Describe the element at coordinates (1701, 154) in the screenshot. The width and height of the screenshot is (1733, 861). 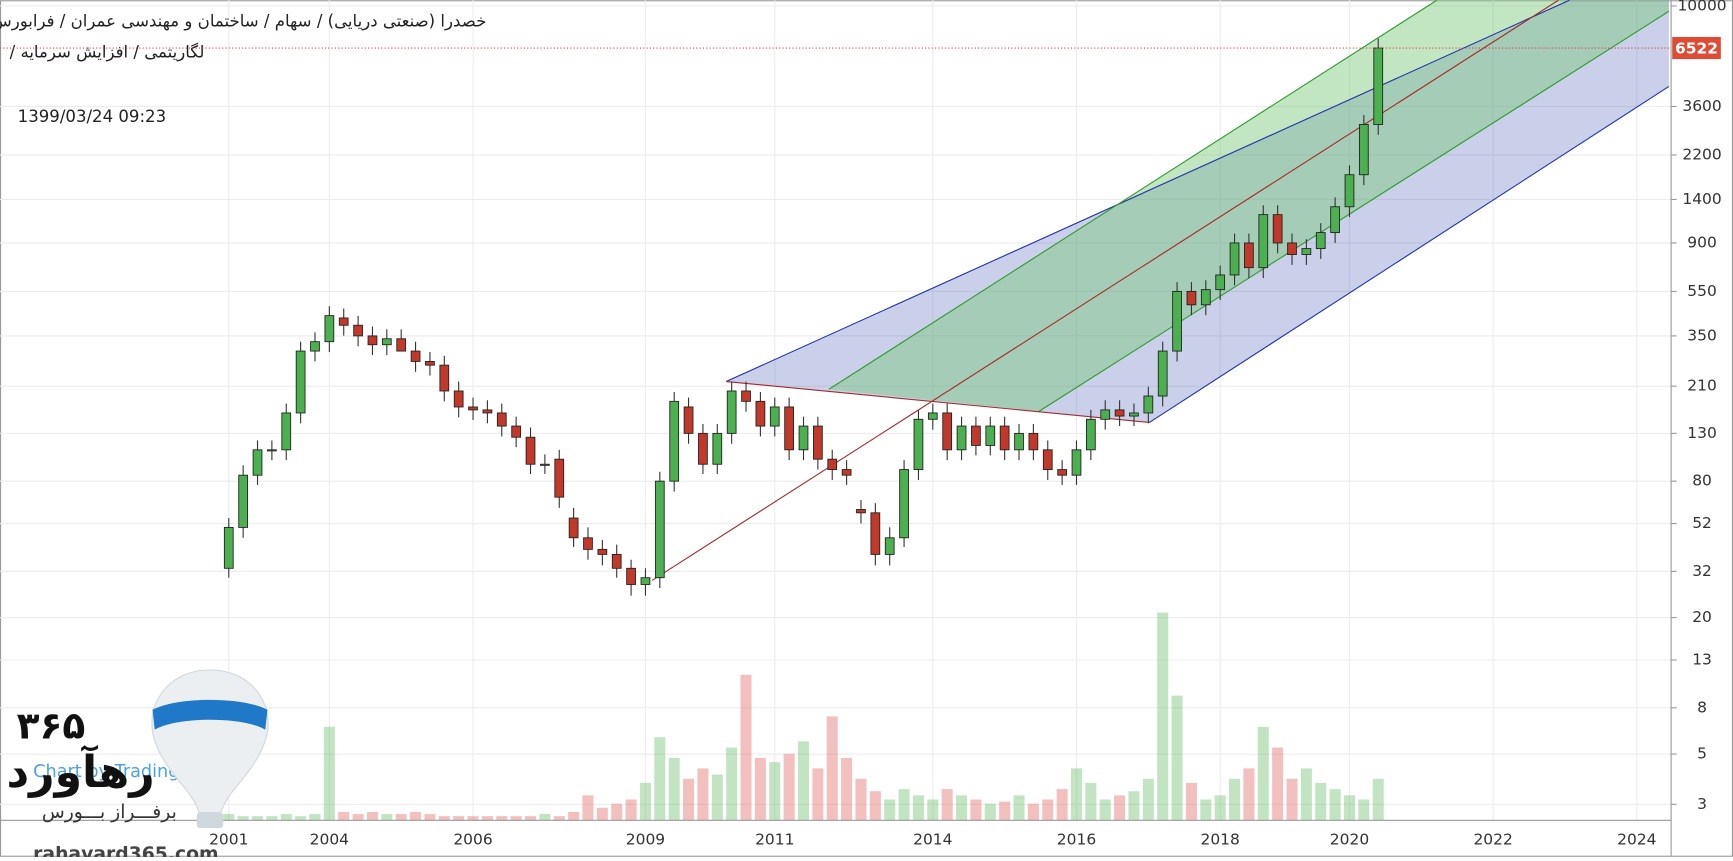
I see `y-tick-label: 2200` at that location.